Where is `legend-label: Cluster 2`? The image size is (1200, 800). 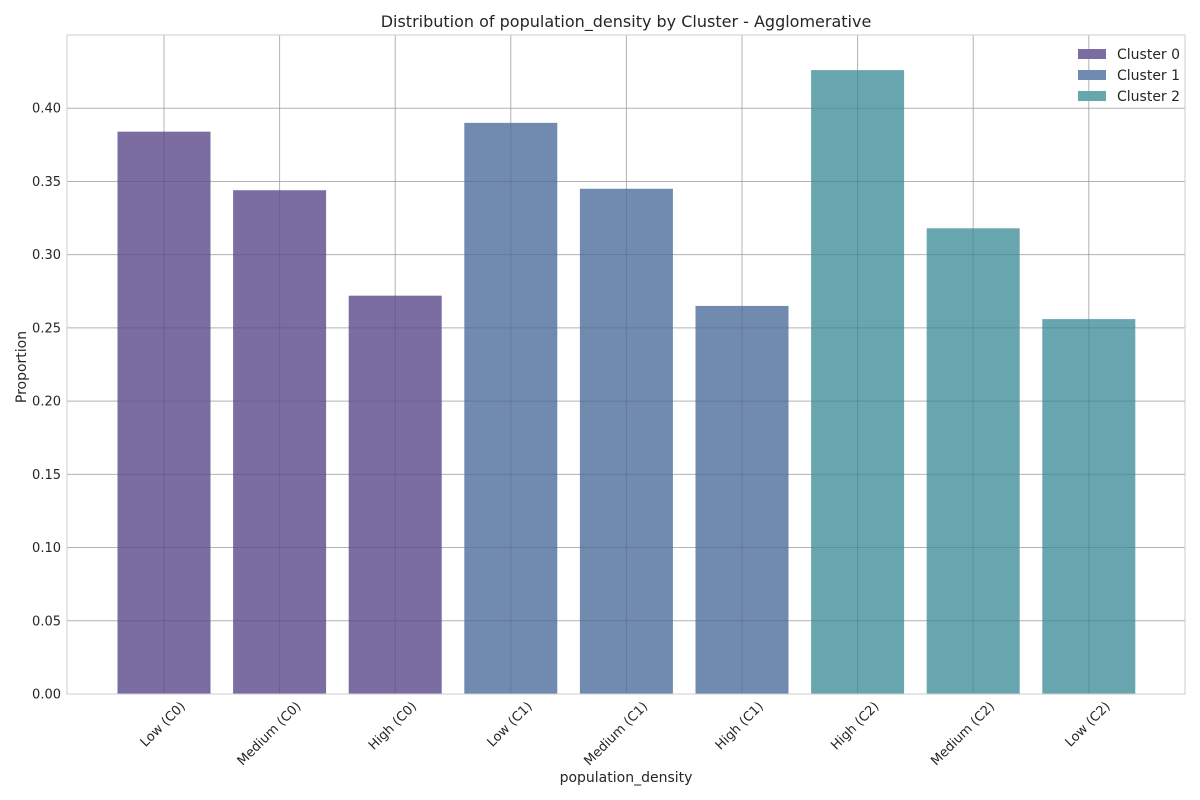
legend-label: Cluster 2 is located at coordinates (1148, 97).